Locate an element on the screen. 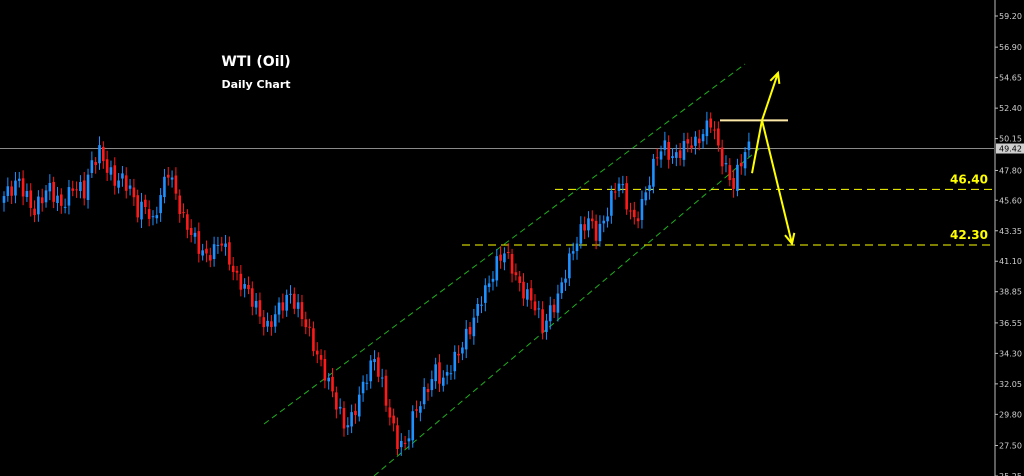  level-label-42-30: 42.30 is located at coordinates (969, 235).